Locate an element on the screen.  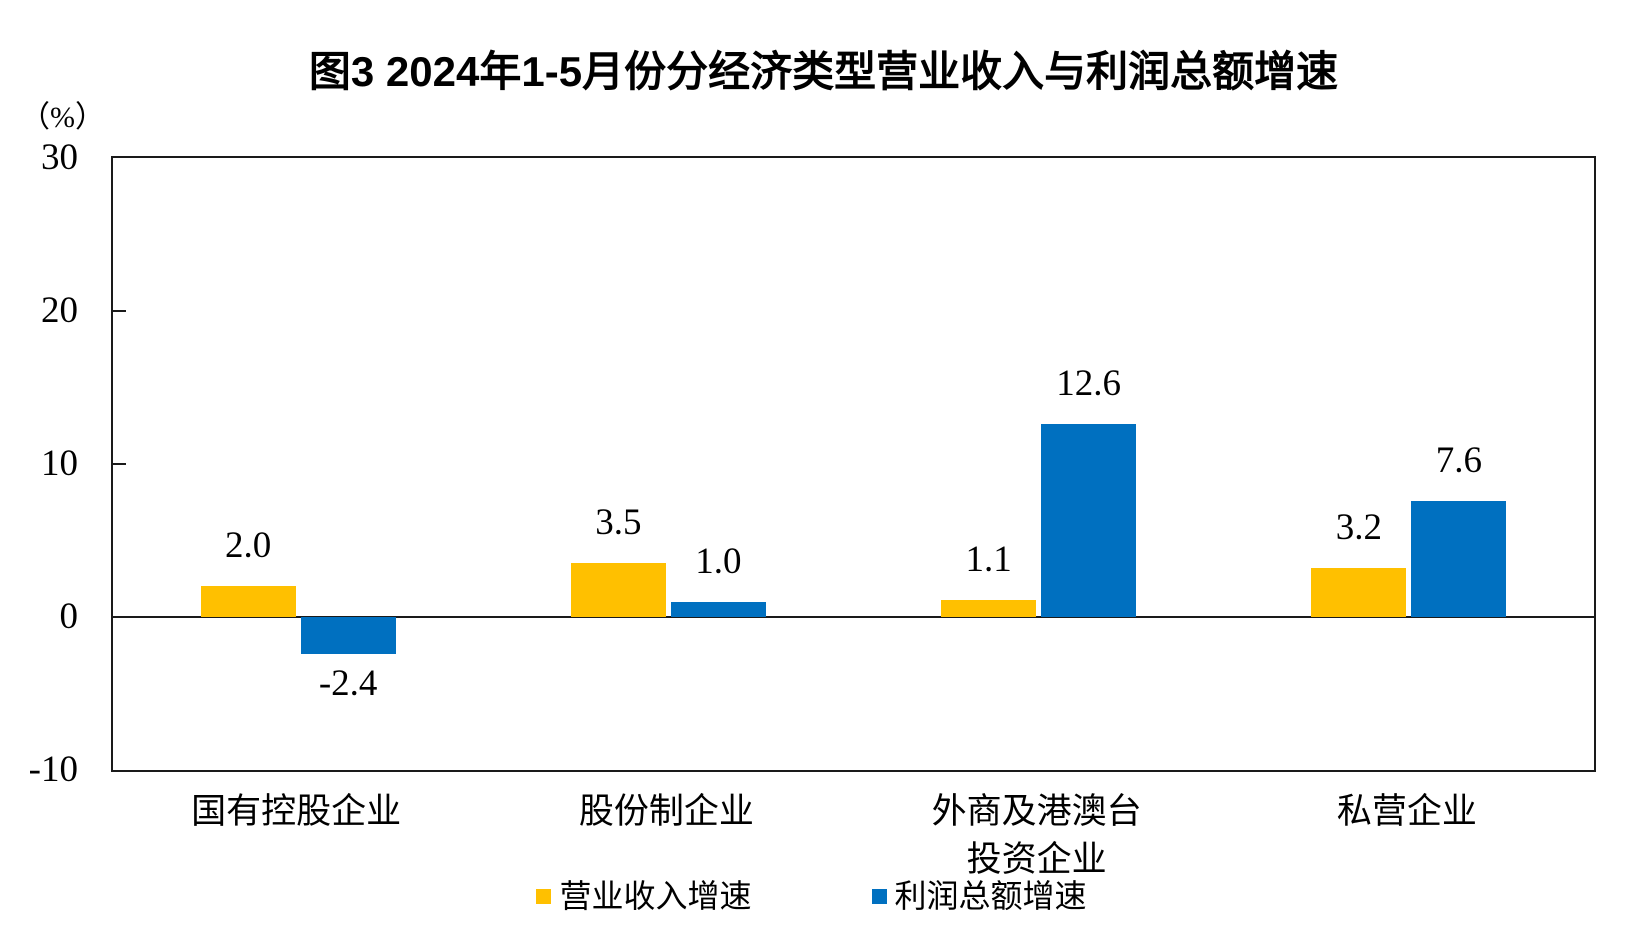
profit-legend-swatch is located at coordinates (879, 896).